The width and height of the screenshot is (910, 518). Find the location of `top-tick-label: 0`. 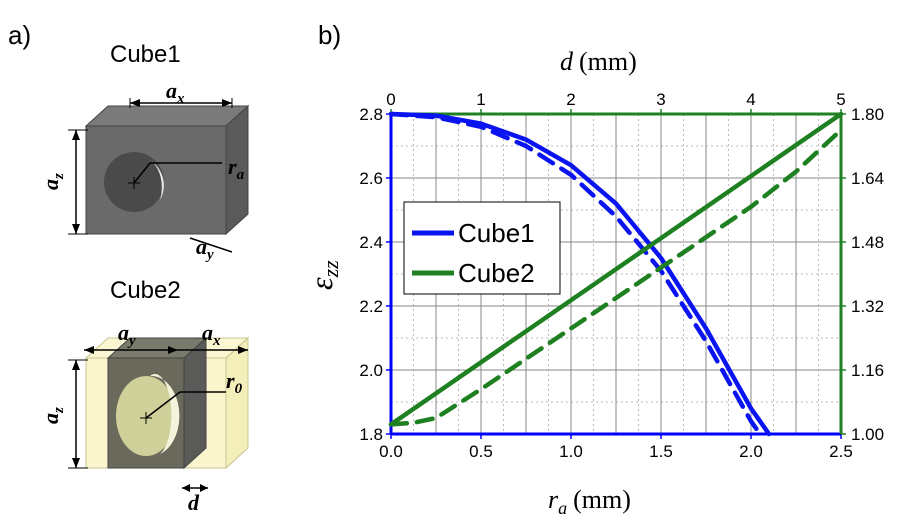

top-tick-label: 0 is located at coordinates (390, 99).